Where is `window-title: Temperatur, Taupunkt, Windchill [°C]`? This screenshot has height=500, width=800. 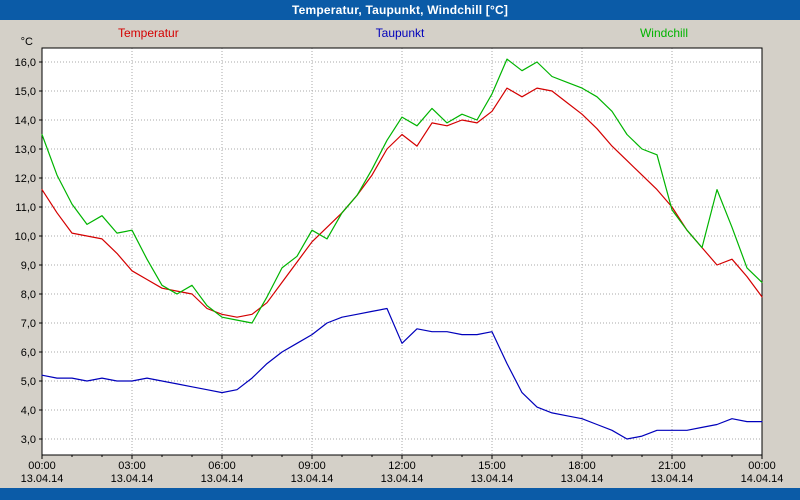 window-title: Temperatur, Taupunkt, Windchill [°C] is located at coordinates (400, 10).